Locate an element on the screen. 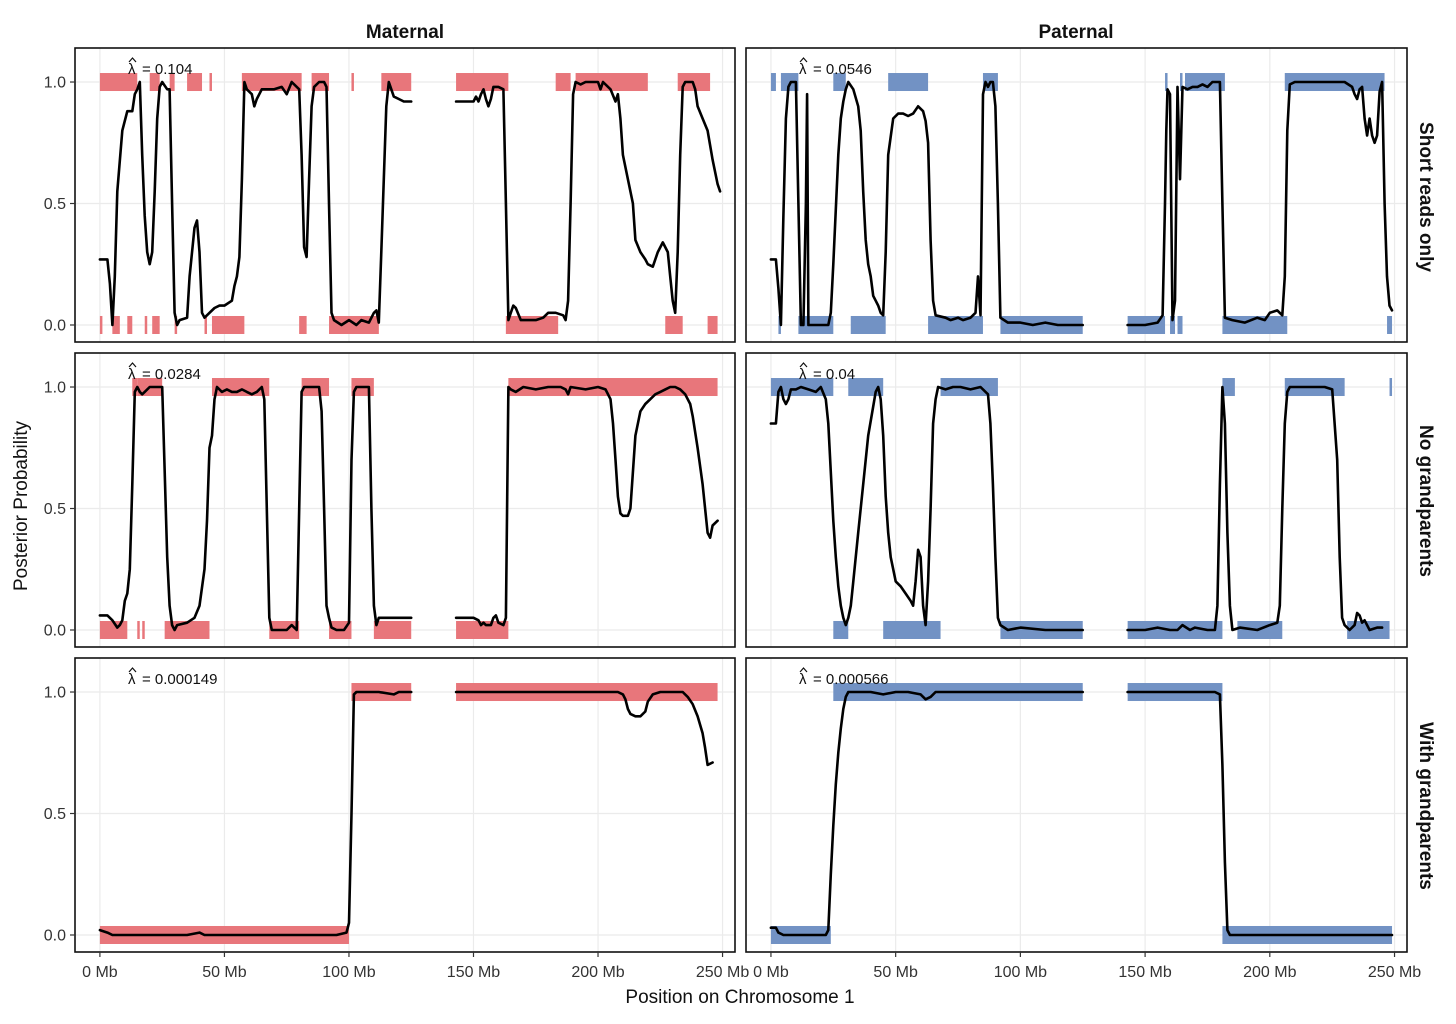 The width and height of the screenshot is (1456, 1024). panel-no-grandparents-maternal: λ = 0.0284 is located at coordinates (403, 500).